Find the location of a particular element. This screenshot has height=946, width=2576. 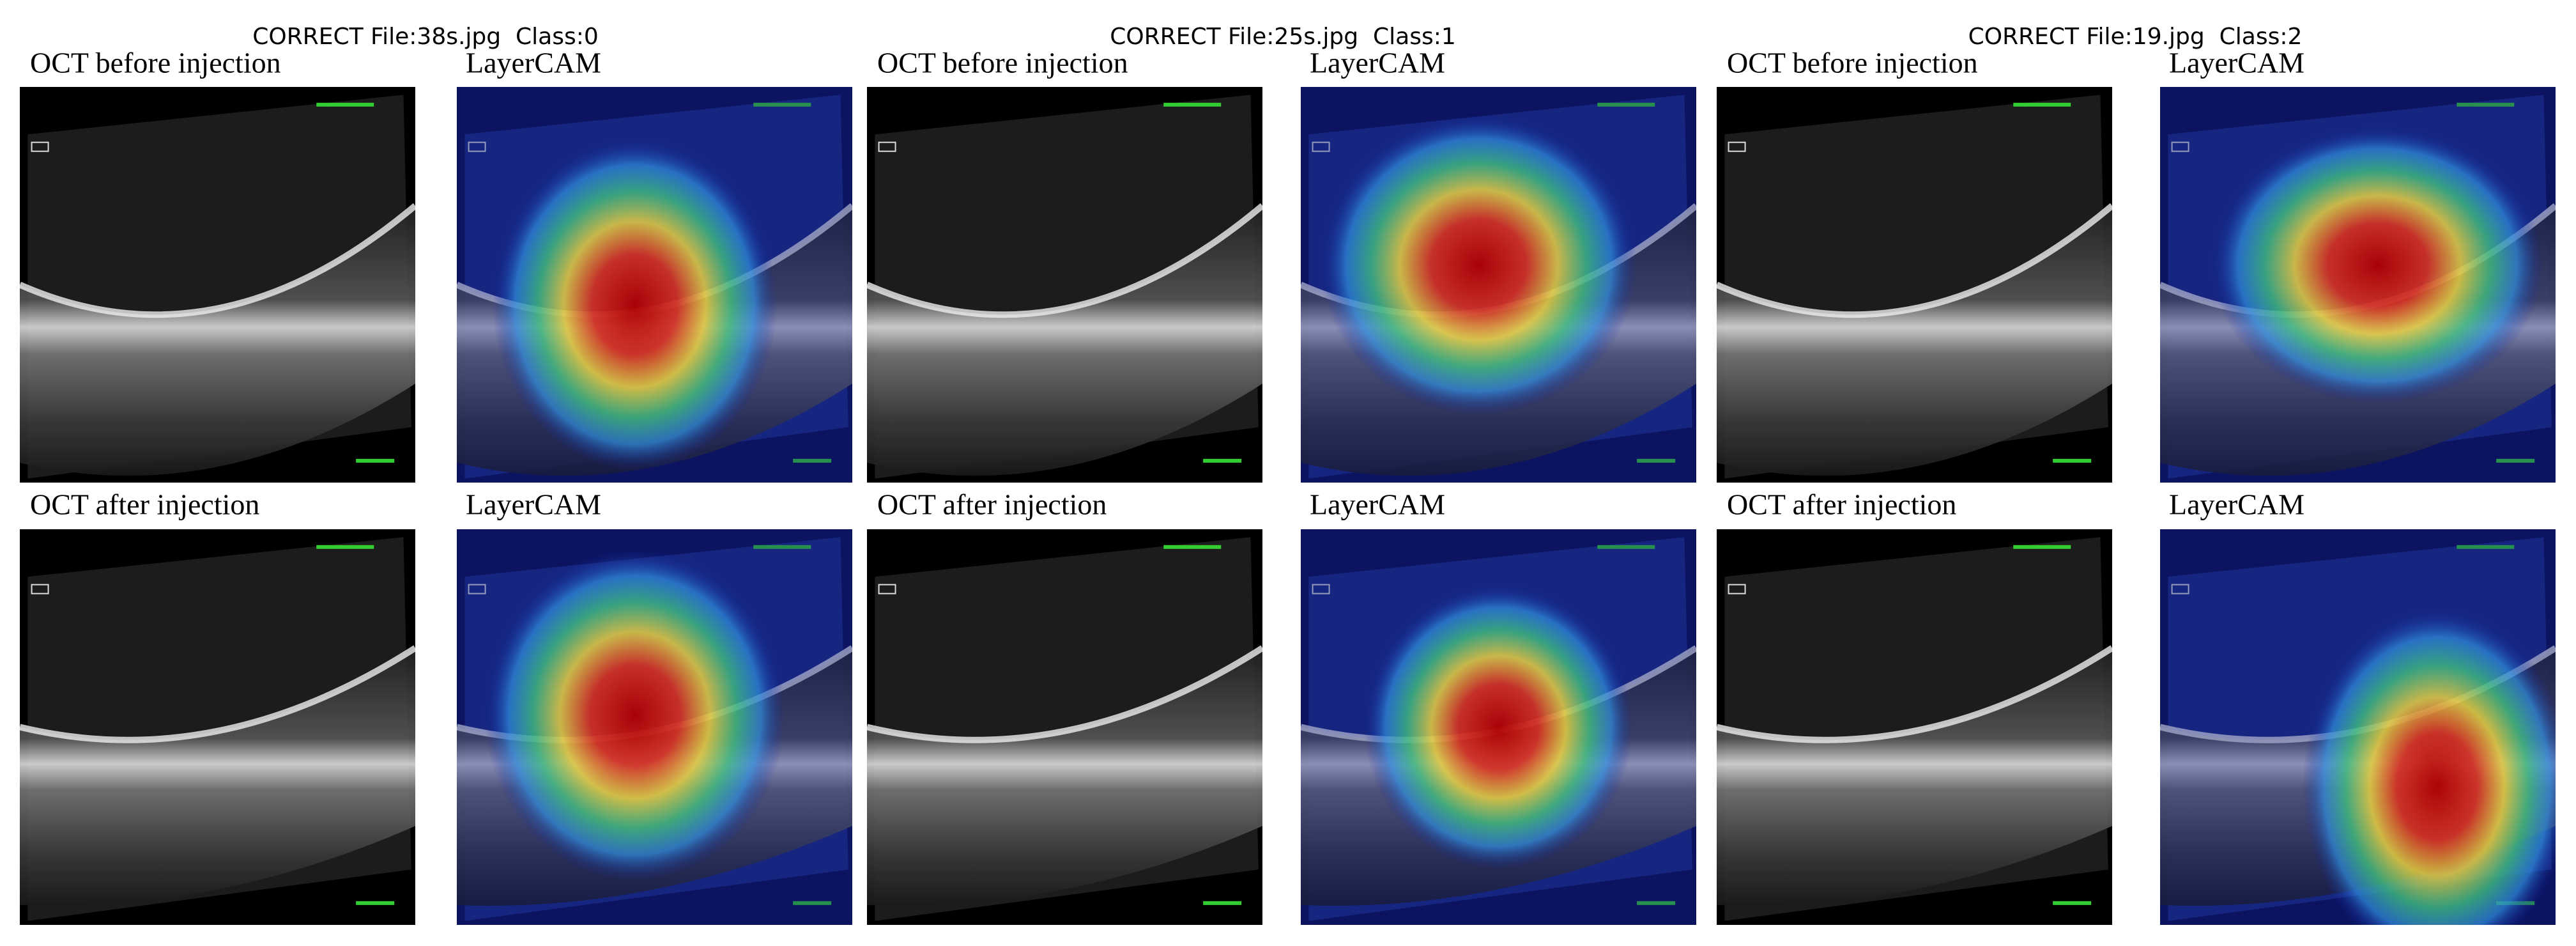

panel-header: CORRECT File:38s.jpg Class:0 is located at coordinates (425, 37).